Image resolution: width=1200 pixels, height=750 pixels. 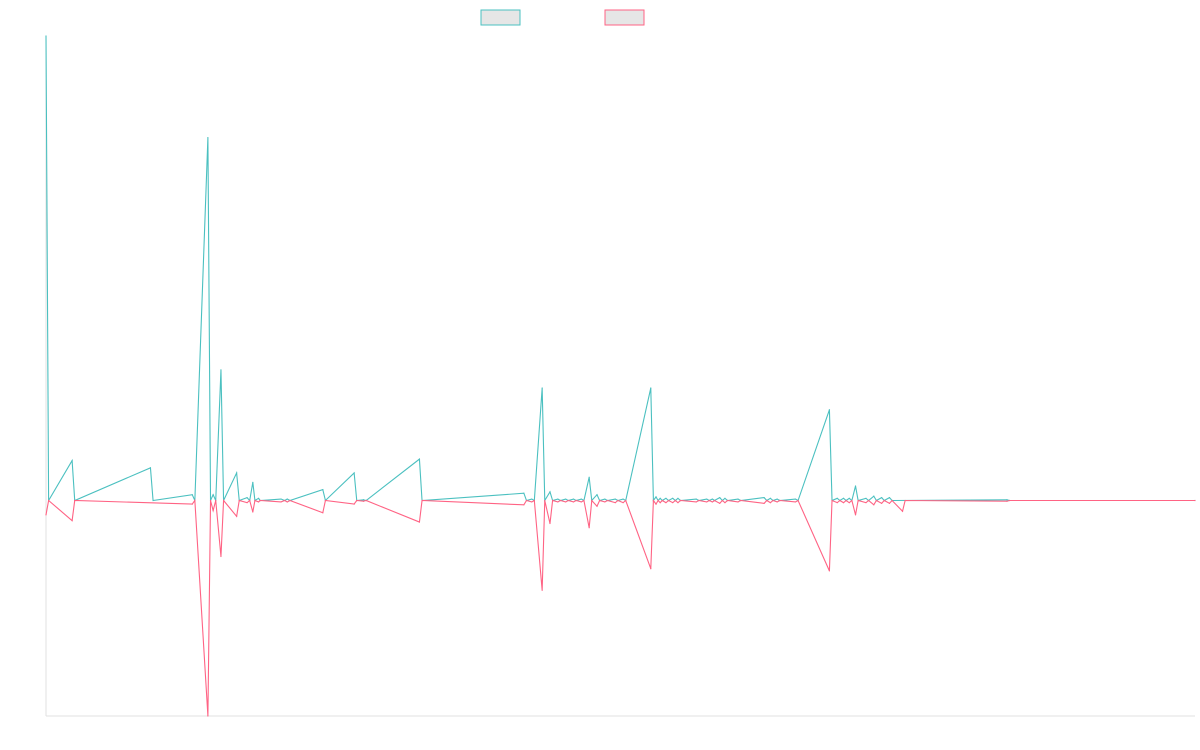 I want to click on legend, so click(x=562, y=17).